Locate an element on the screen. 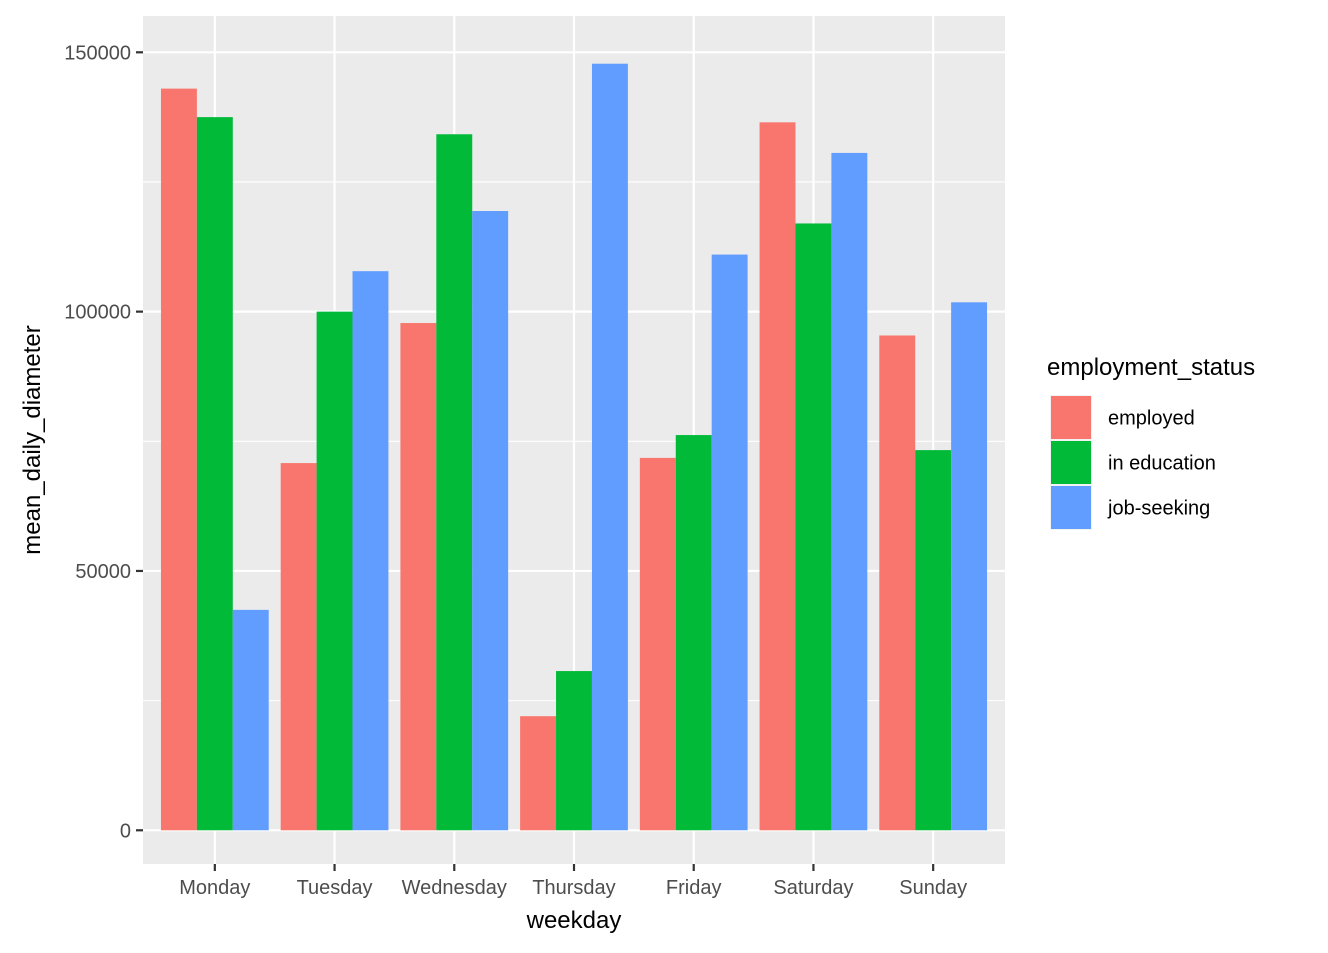 This screenshot has height=953, width=1328. x-tick-label: Wednesday is located at coordinates (454, 888).